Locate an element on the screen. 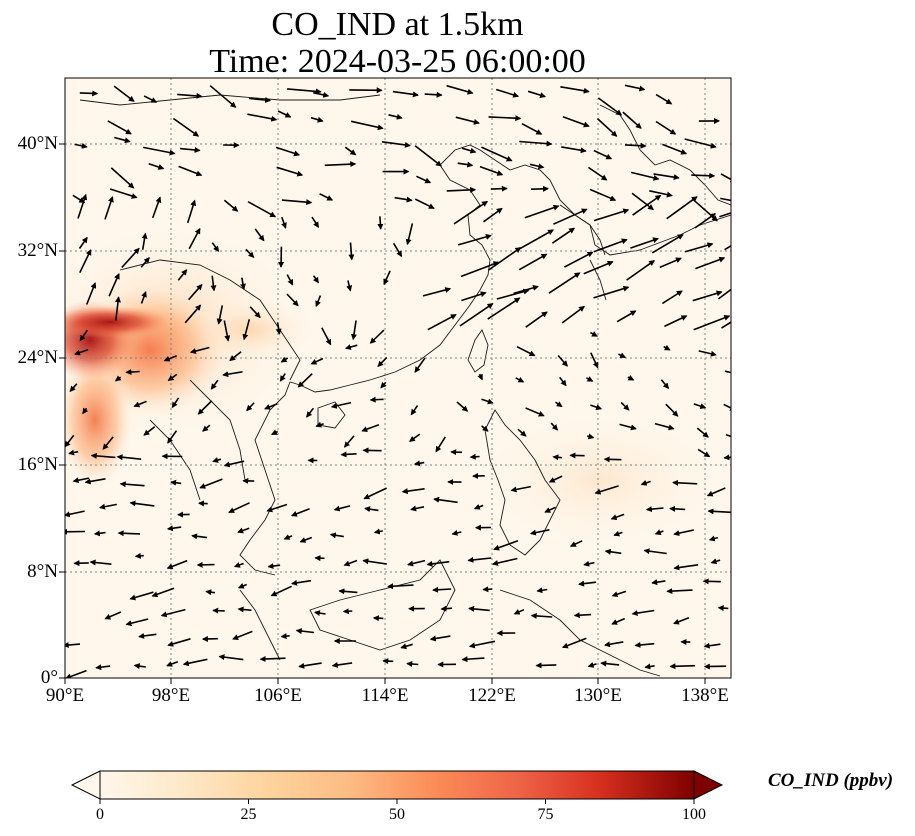 The image size is (915, 836). y-tick-label: 24°N is located at coordinates (37, 357).